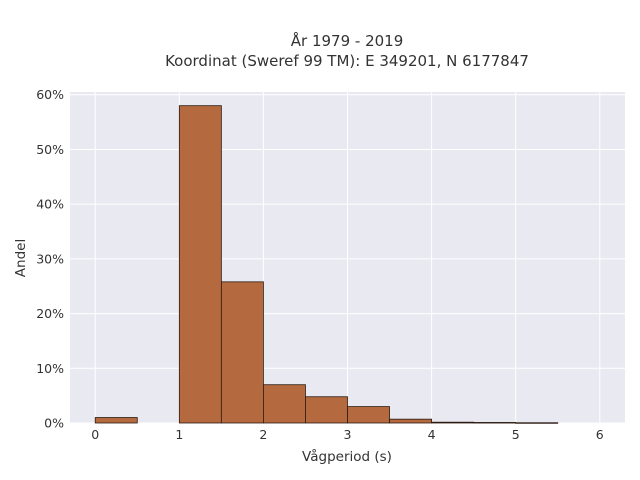 Image resolution: width=640 pixels, height=480 pixels. Describe the element at coordinates (179, 434) in the screenshot. I see `x-tick-label: 1` at that location.